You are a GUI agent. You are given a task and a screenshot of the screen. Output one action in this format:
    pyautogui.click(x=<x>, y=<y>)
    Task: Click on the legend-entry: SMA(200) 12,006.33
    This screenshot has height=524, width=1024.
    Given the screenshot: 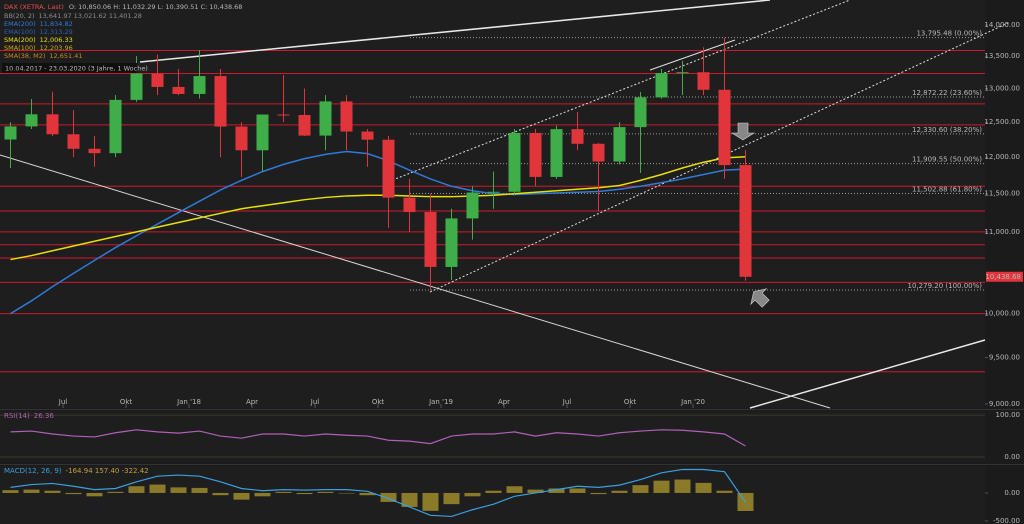 What is the action you would take?
    pyautogui.click(x=38, y=40)
    